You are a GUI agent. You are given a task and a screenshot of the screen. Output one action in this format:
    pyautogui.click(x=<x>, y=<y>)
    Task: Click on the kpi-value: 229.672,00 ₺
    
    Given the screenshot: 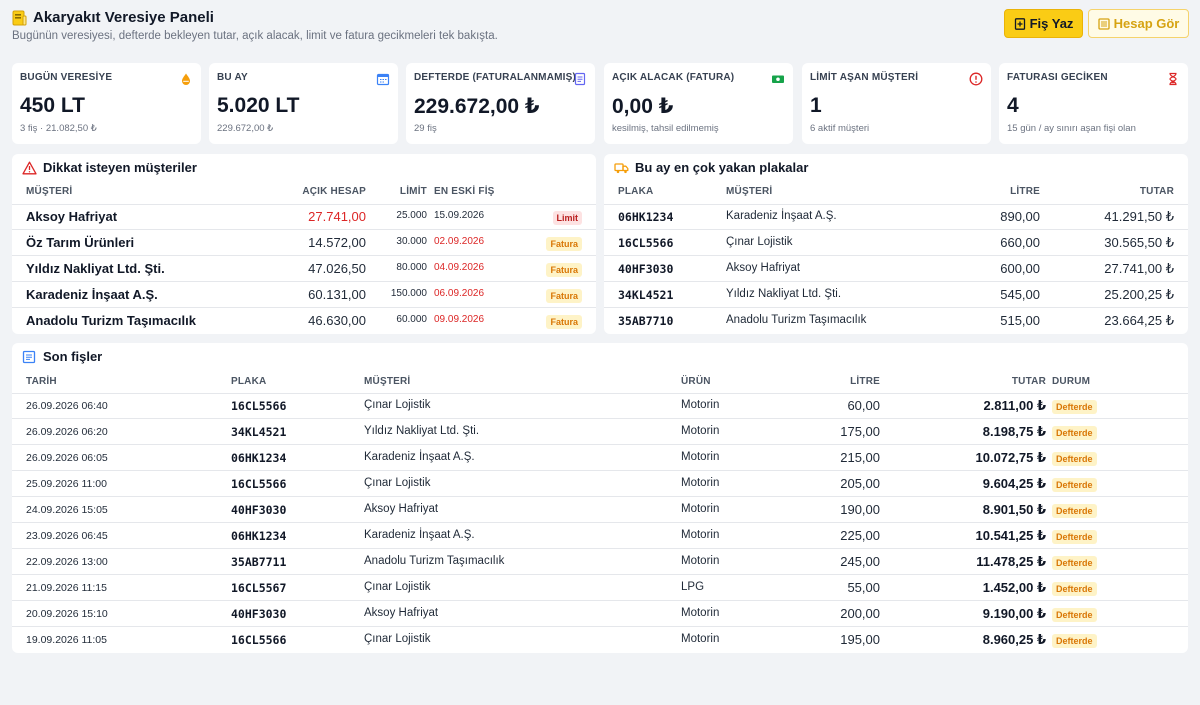 What is the action you would take?
    pyautogui.click(x=477, y=106)
    